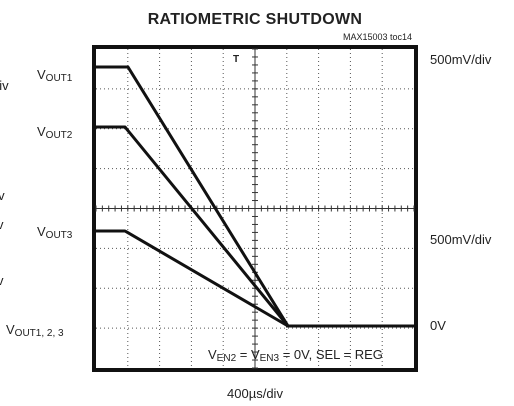 Image resolution: width=514 pixels, height=406 pixels. I want to click on label-vout123: VOUT1, 2, 3, so click(35, 330).